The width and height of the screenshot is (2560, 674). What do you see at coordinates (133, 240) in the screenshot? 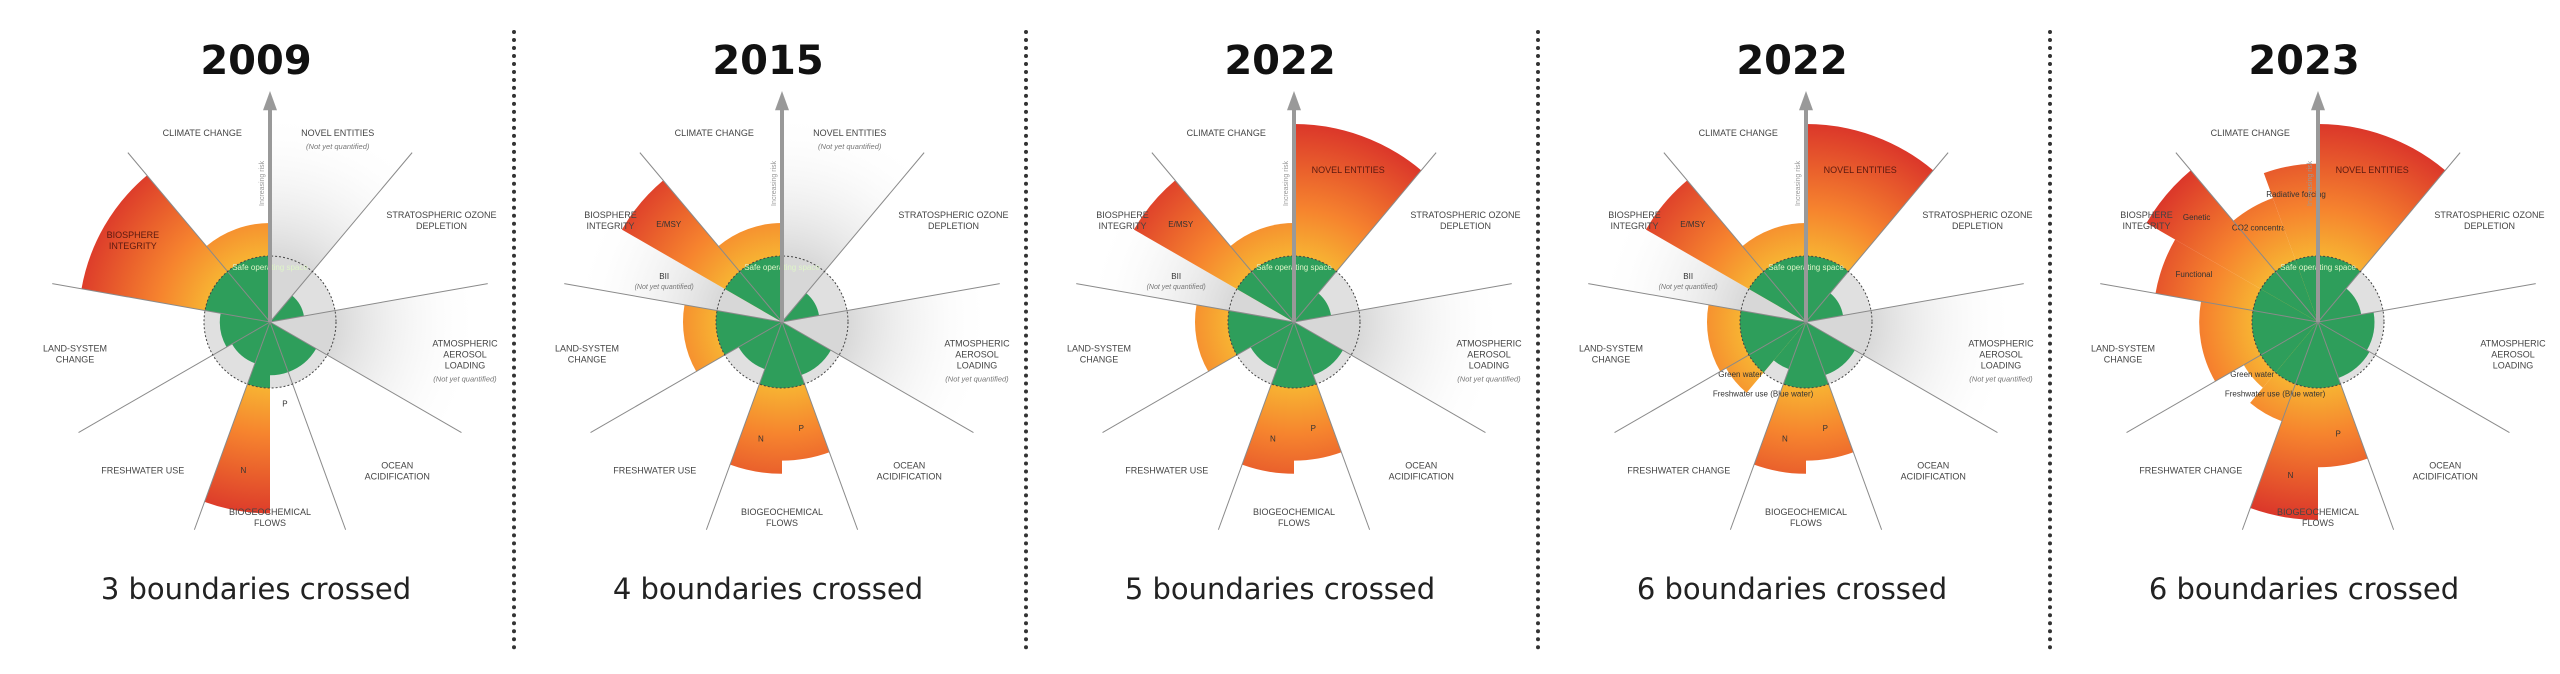
I see `boundary-label: BIOSPHERE INTEGRITY` at bounding box center [133, 240].